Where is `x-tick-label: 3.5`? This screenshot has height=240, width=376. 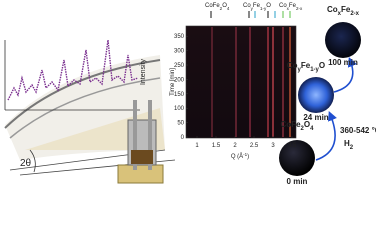
x-tick-label: 3.5 is located at coordinates (292, 146).